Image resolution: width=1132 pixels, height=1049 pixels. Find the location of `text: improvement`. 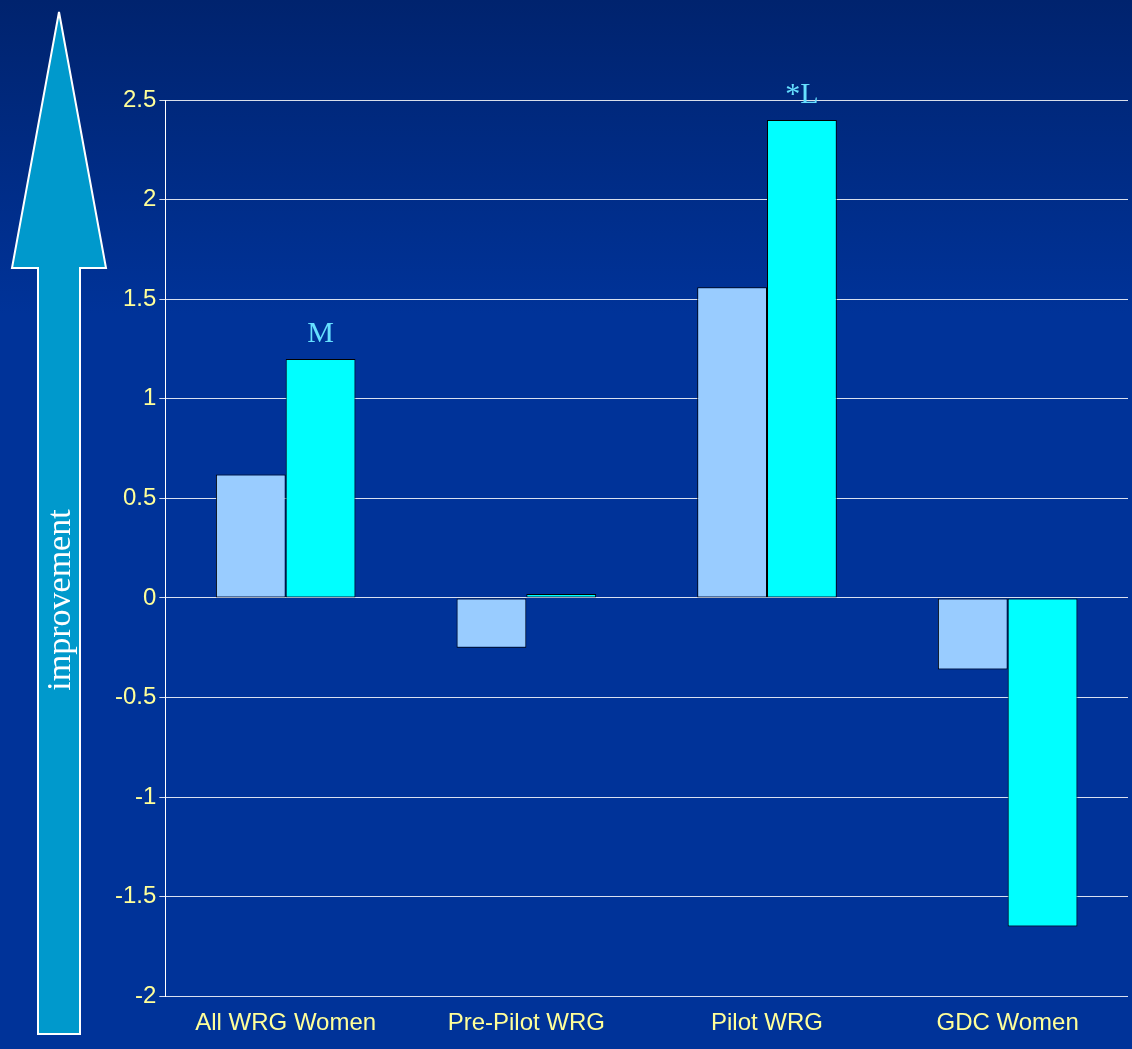

text: improvement is located at coordinates (59, 600).